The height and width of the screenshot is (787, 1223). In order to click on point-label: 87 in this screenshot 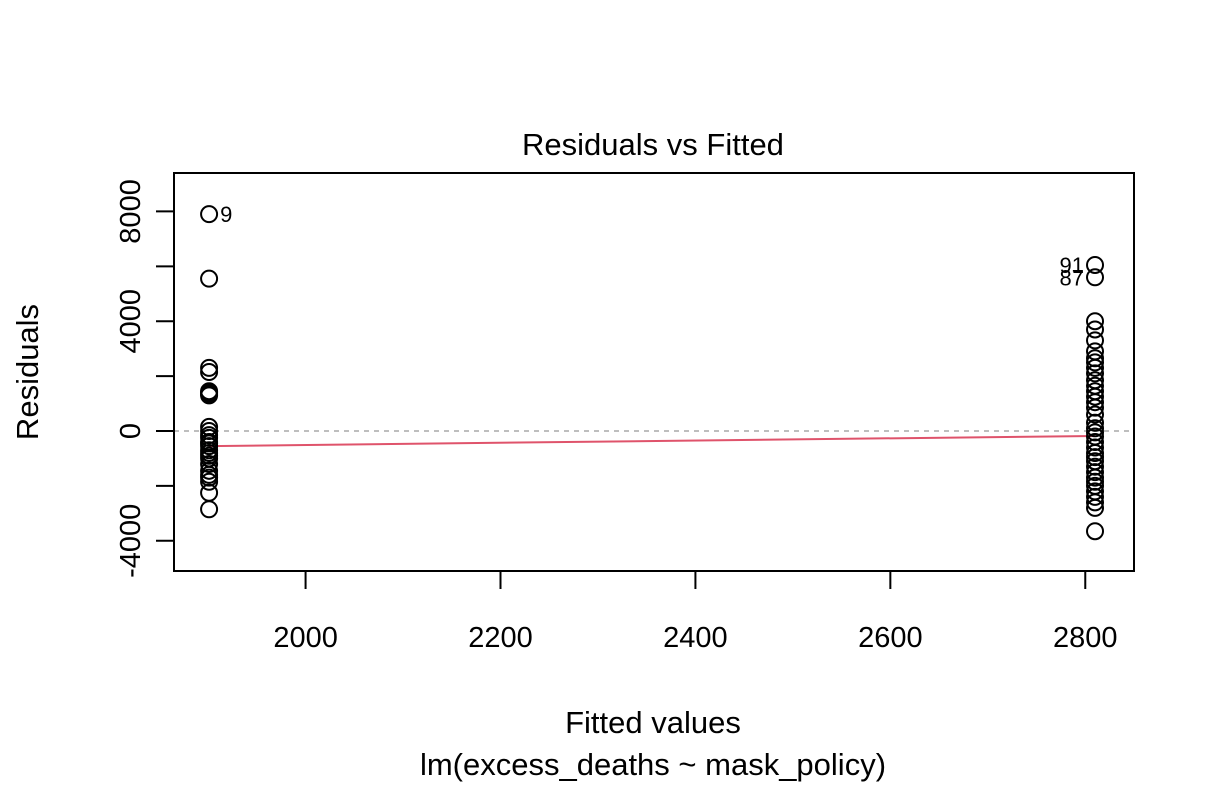, I will do `click(1072, 277)`.